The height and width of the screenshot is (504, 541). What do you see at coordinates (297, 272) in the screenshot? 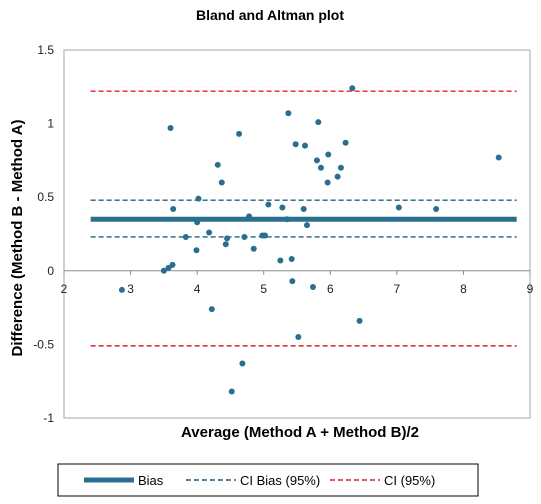
I see `zero-axis` at bounding box center [297, 272].